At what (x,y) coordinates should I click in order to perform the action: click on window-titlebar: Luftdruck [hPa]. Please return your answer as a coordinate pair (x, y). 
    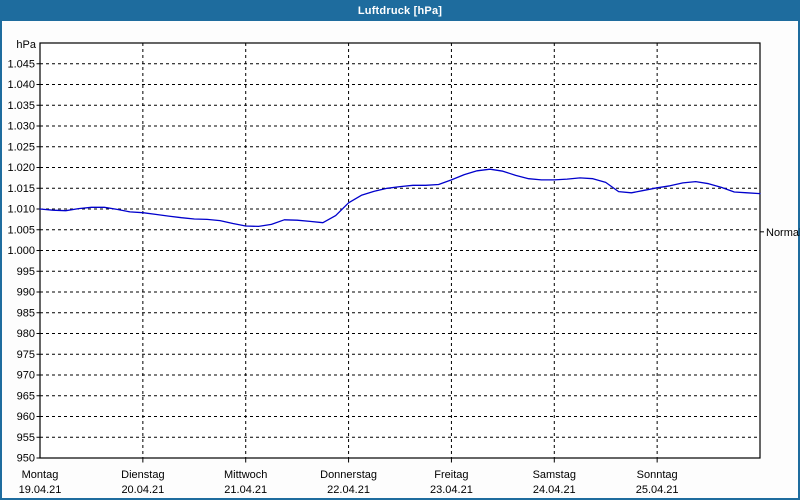
    Looking at the image, I should click on (400, 10).